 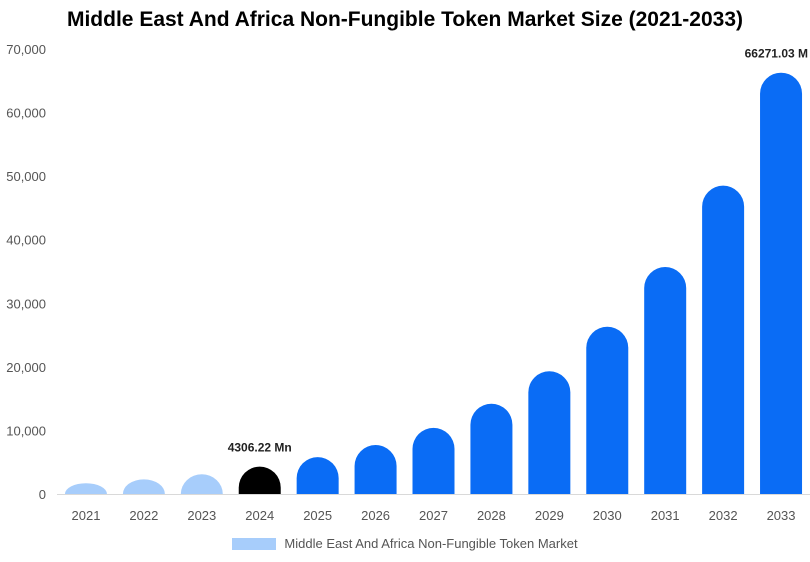 What do you see at coordinates (26, 49) in the screenshot?
I see `y-tick-label: 70,000` at bounding box center [26, 49].